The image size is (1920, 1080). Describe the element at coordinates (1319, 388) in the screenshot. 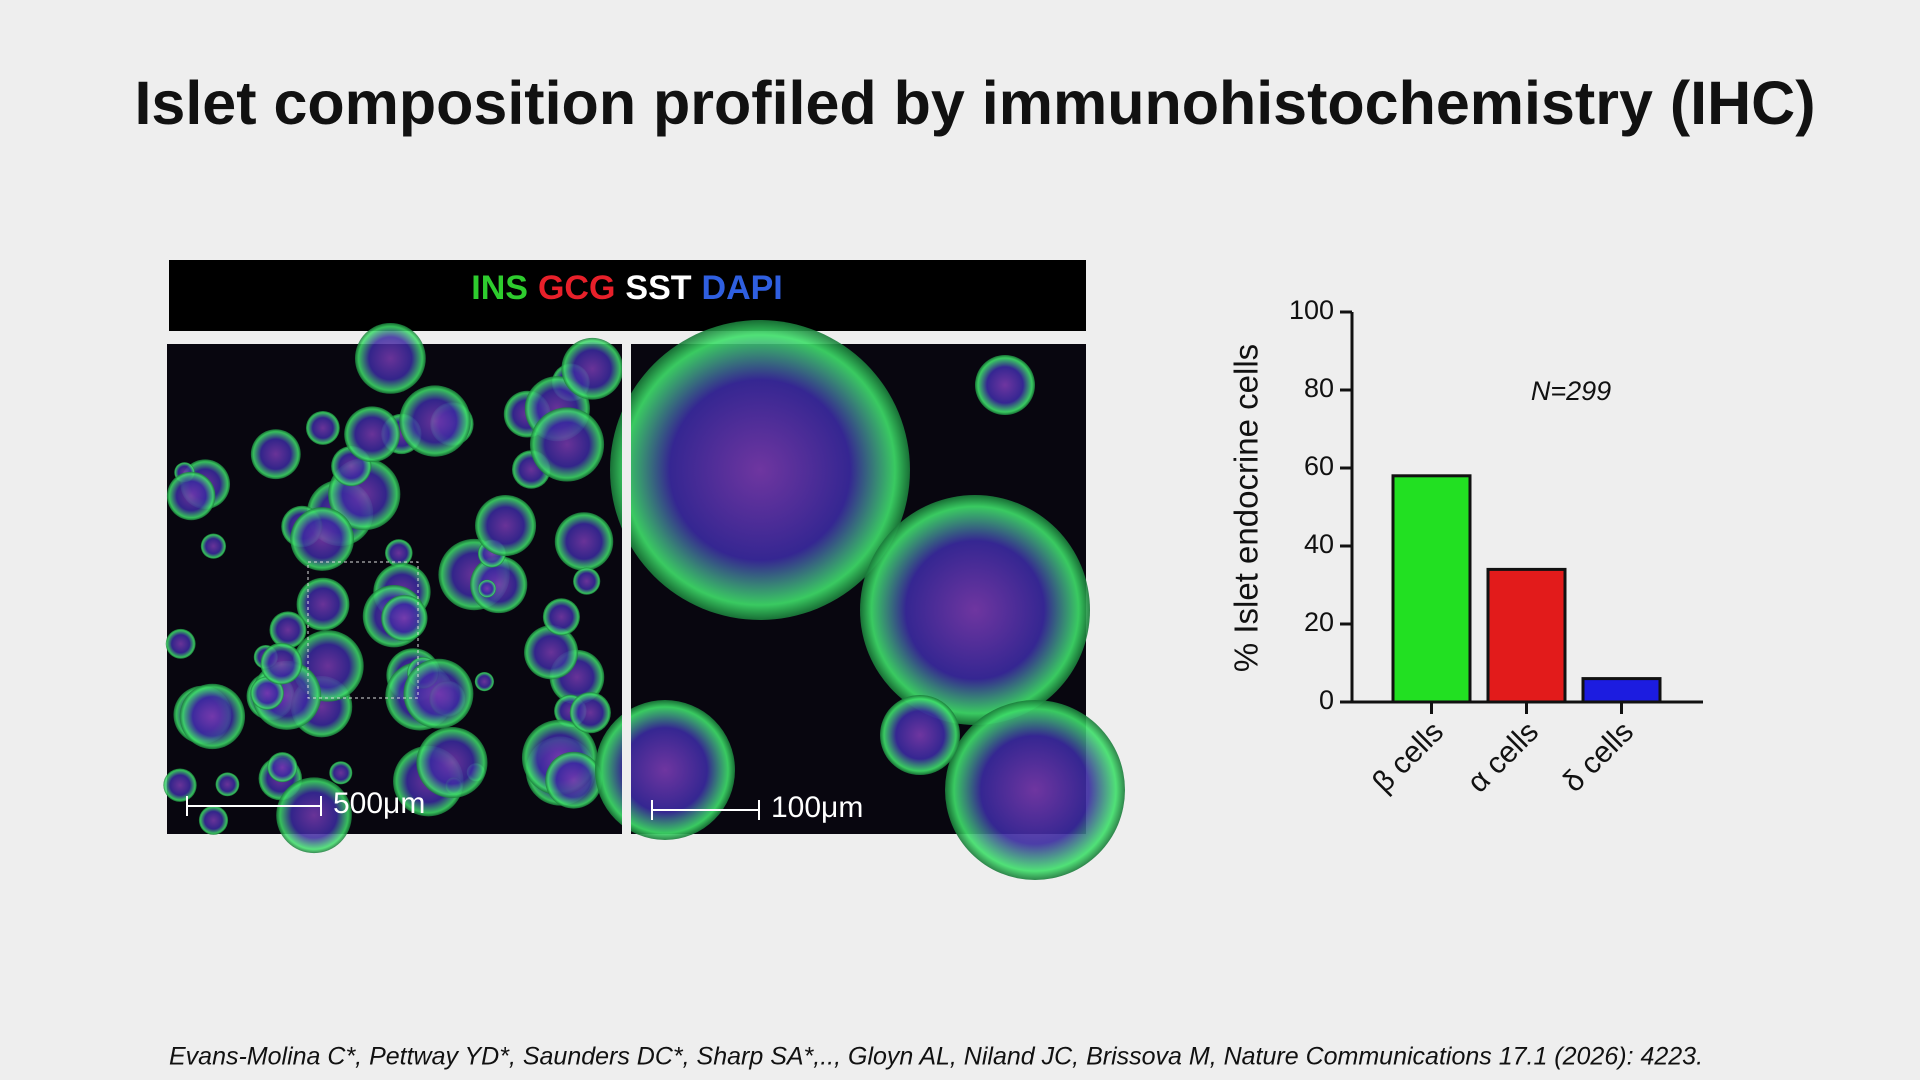

I see `y-tick-label: 80` at that location.